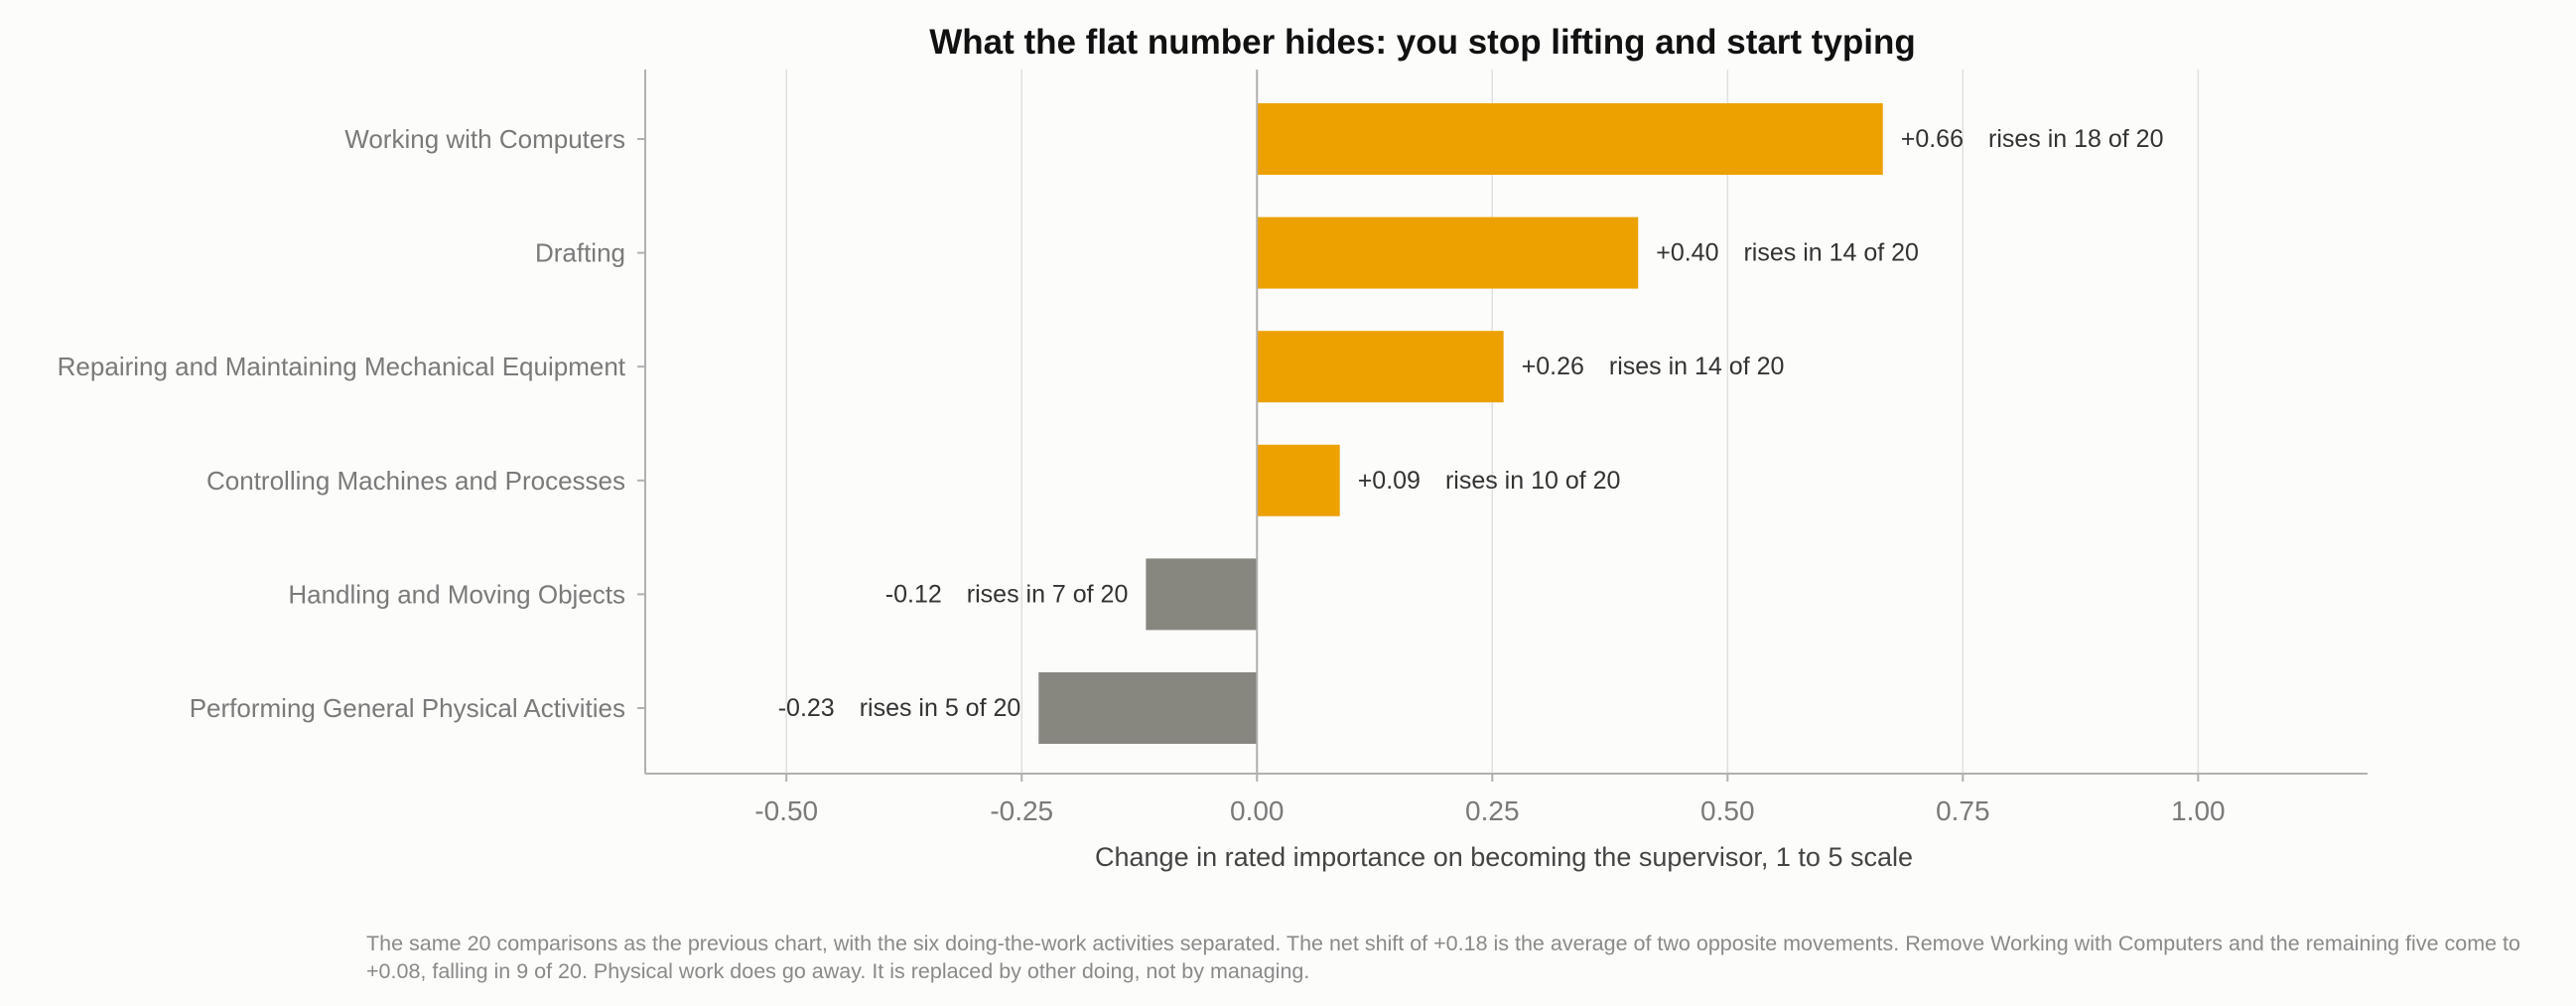 Image resolution: width=2576 pixels, height=1006 pixels. What do you see at coordinates (580, 253) in the screenshot?
I see `category-label: Drafting` at bounding box center [580, 253].